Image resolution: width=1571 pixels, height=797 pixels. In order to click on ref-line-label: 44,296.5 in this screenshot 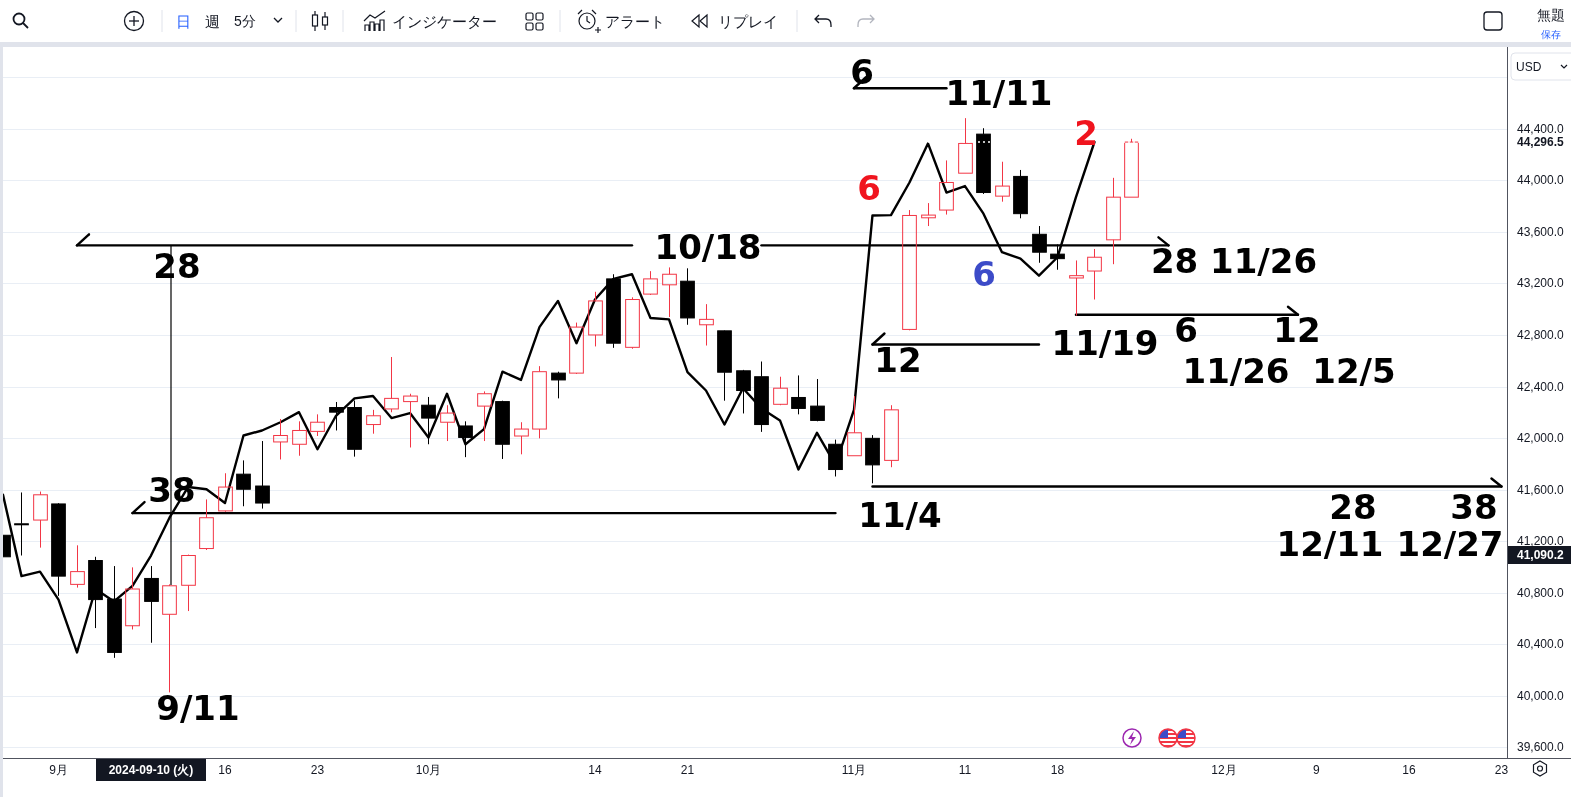, I will do `click(1541, 142)`.